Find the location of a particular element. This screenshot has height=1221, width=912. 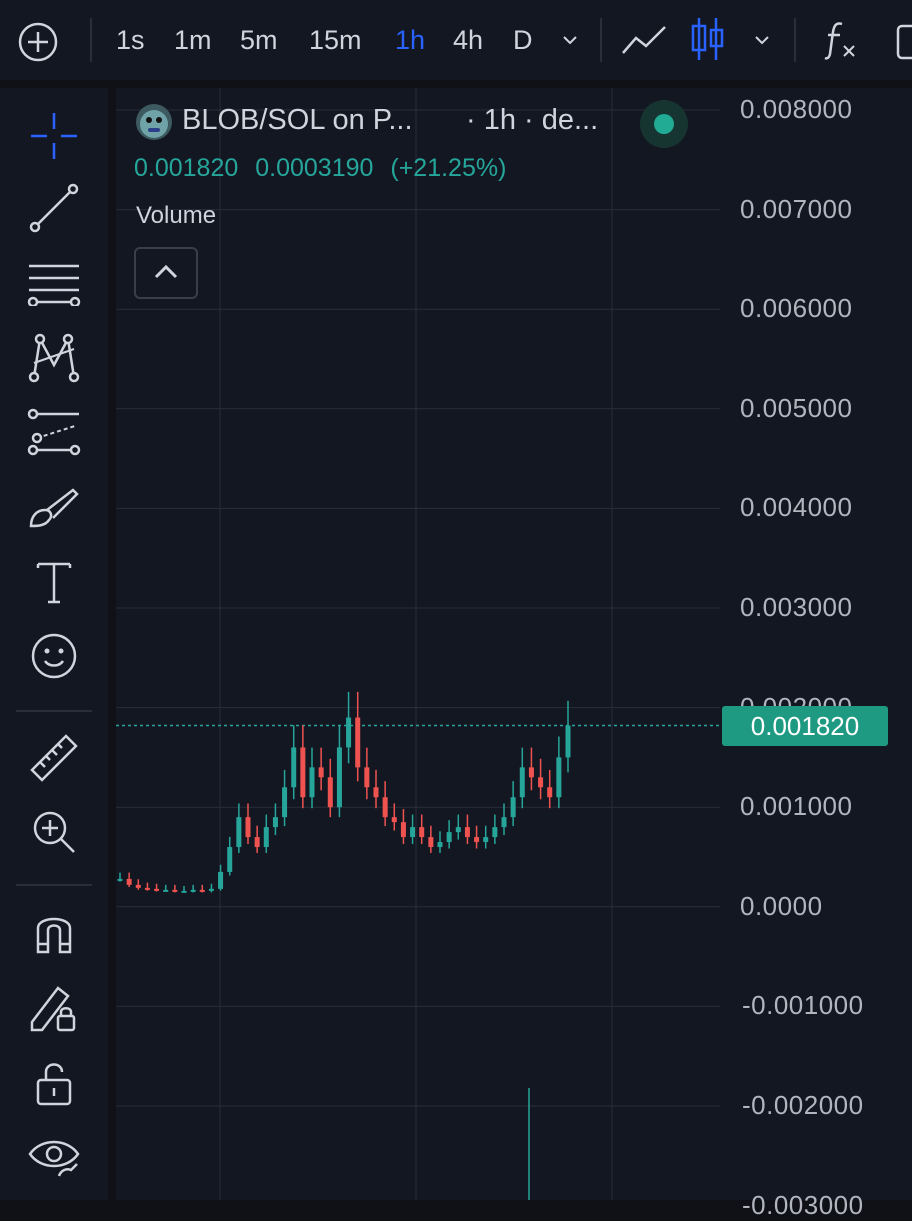

pattern-tool-button is located at coordinates (54, 360).